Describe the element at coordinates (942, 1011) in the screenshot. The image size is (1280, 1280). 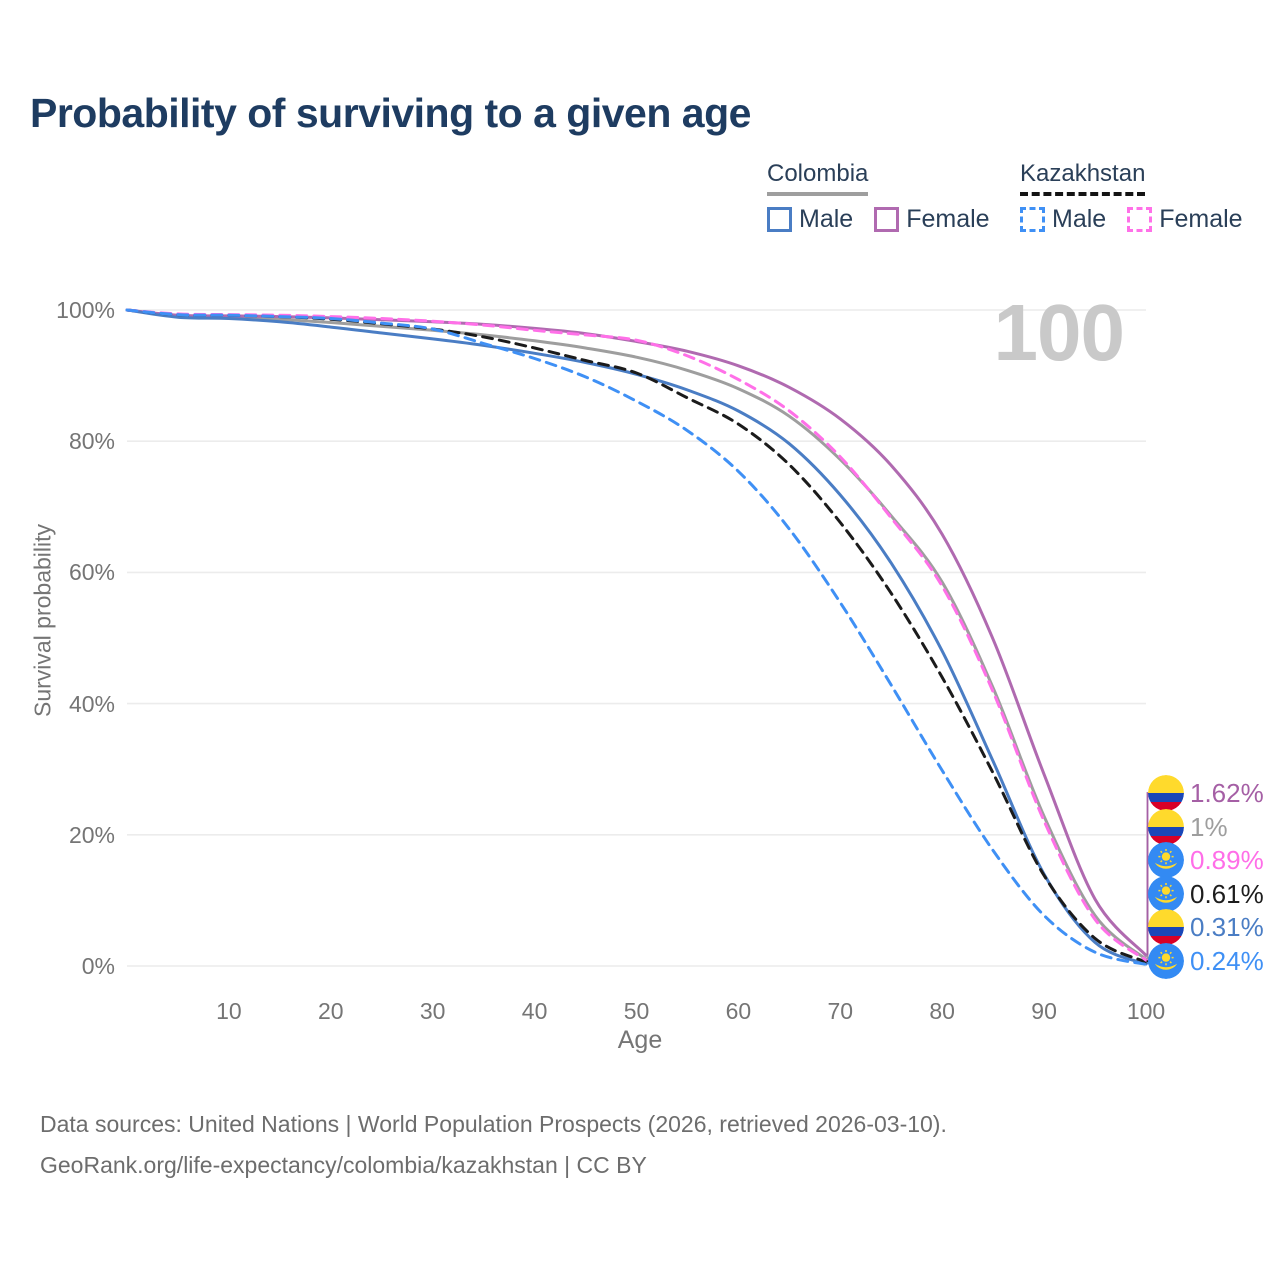
I see `x-tick-80: 80` at that location.